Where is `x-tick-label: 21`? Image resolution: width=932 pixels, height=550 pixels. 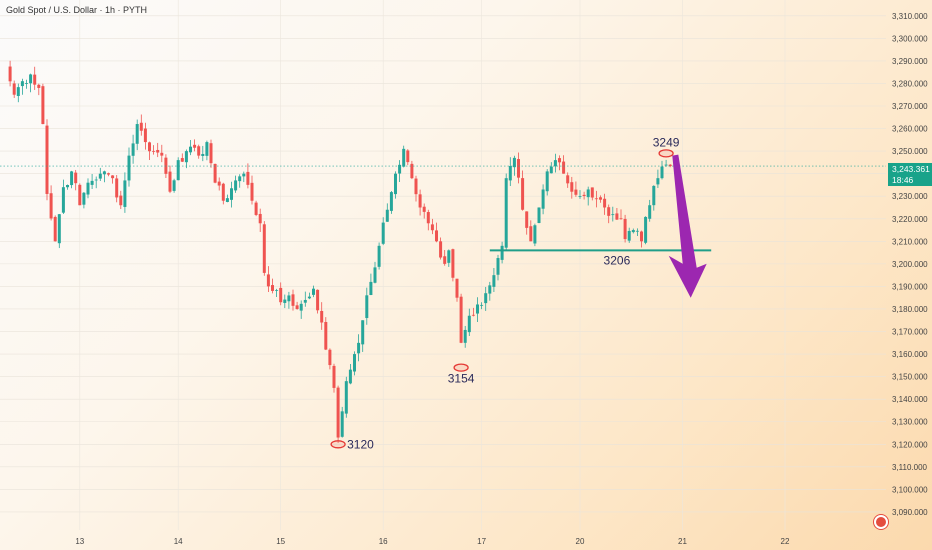 x-tick-label: 21 is located at coordinates (682, 541).